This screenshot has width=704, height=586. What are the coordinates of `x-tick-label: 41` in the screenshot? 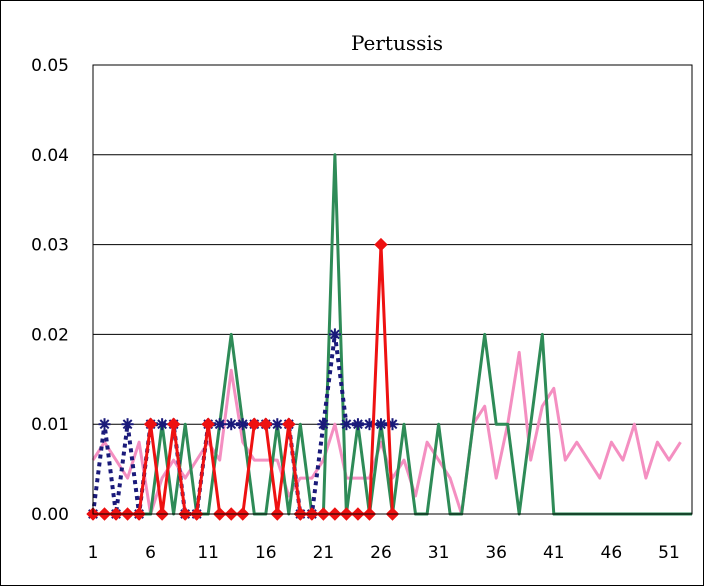 It's located at (554, 553).